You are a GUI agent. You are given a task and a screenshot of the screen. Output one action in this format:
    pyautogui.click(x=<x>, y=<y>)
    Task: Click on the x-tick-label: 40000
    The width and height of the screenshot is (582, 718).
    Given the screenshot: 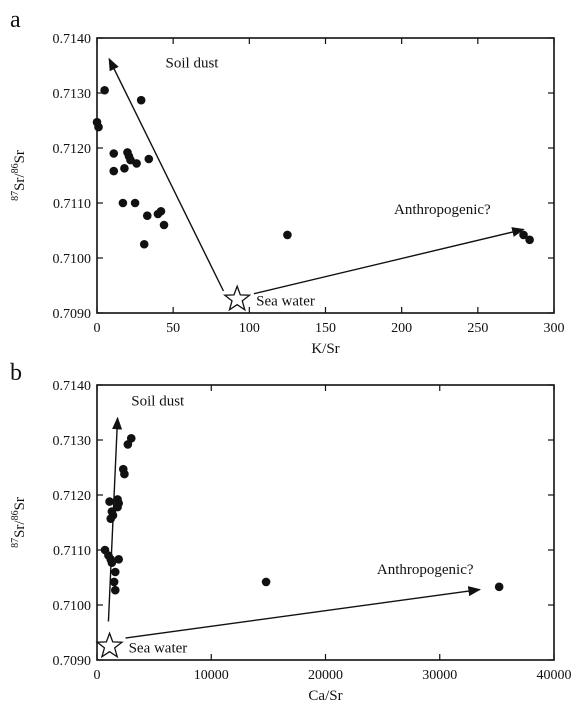 What is the action you would take?
    pyautogui.click(x=554, y=675)
    